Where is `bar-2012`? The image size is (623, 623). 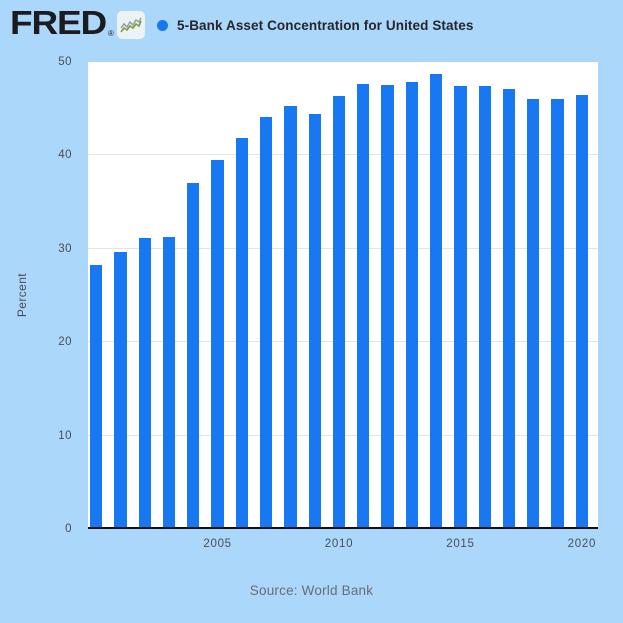
bar-2012 is located at coordinates (387, 306).